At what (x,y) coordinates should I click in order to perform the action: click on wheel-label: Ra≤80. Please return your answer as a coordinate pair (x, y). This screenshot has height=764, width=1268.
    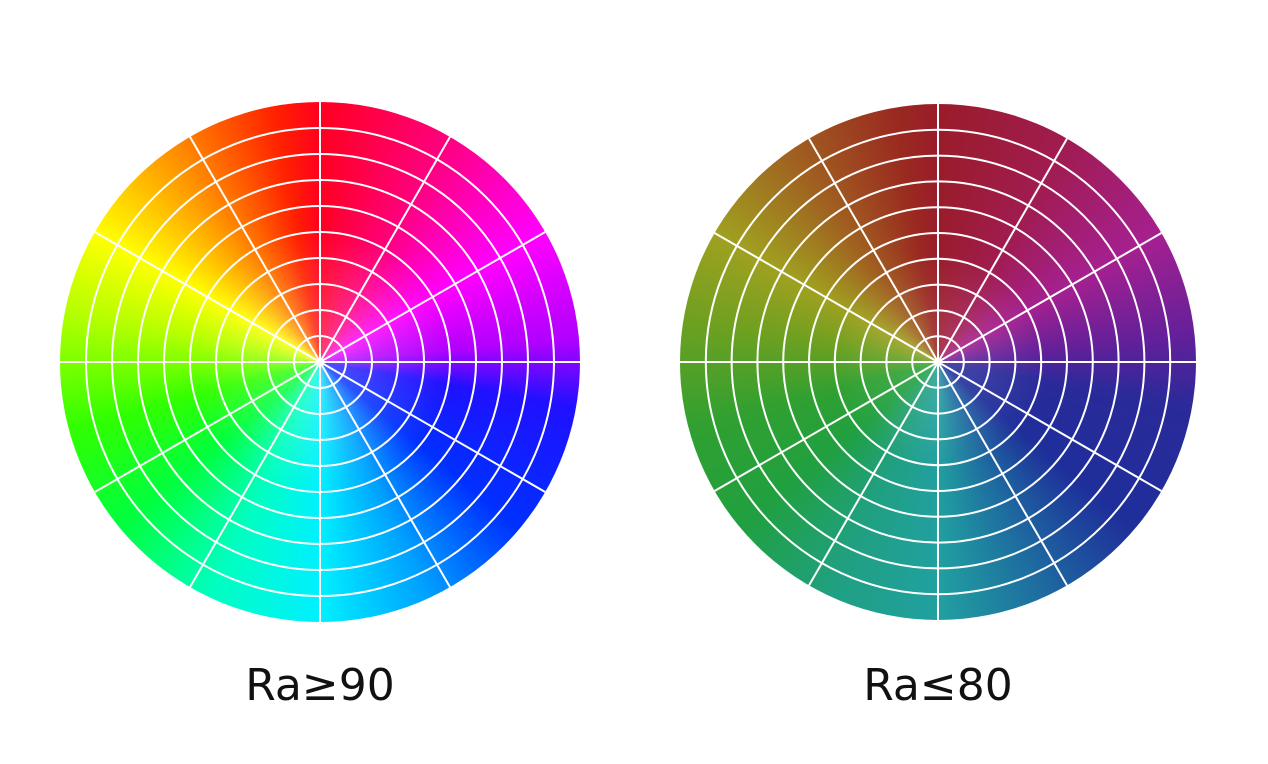
    Looking at the image, I should click on (938, 685).